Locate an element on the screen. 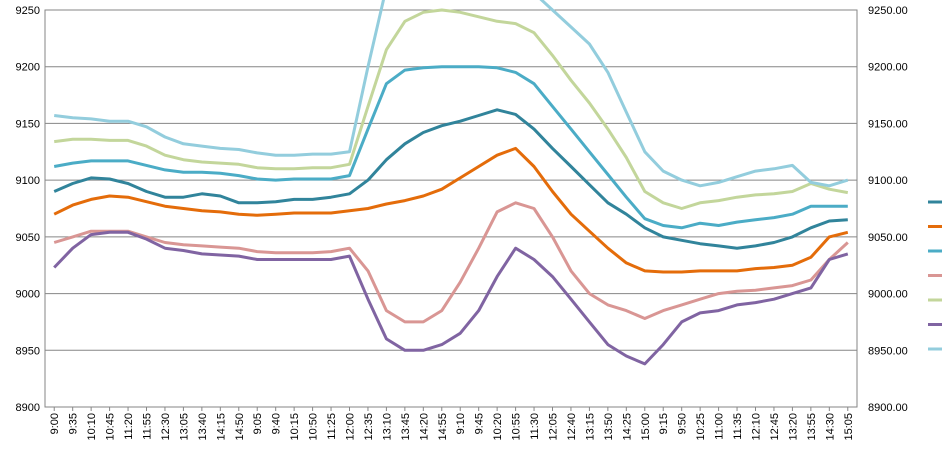 The height and width of the screenshot is (456, 942). x-tick-label: 14:15 is located at coordinates (221, 427).